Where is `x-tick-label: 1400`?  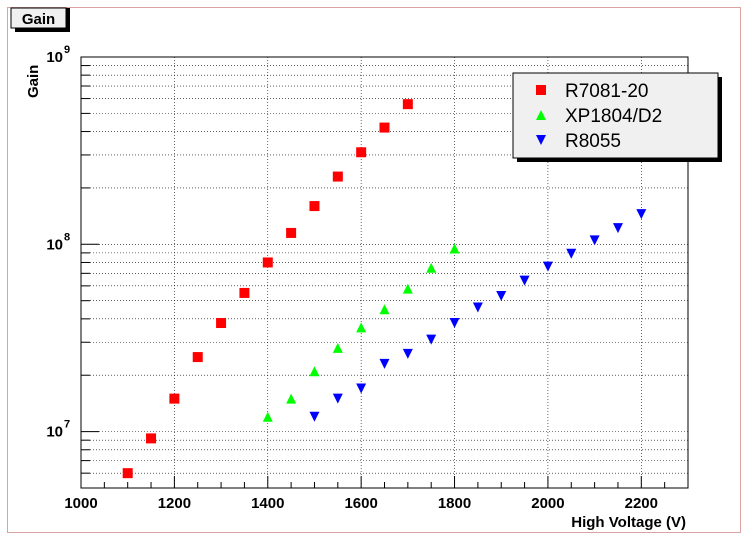 x-tick-label: 1400 is located at coordinates (267, 503).